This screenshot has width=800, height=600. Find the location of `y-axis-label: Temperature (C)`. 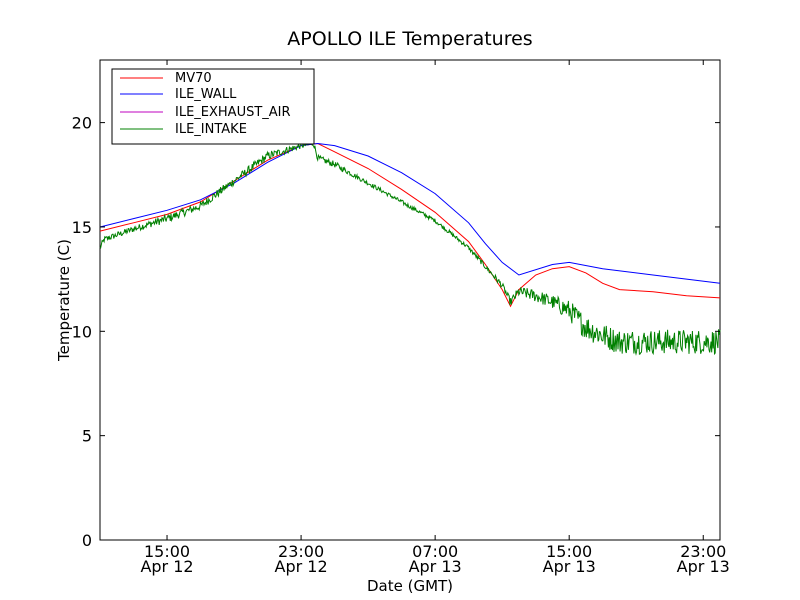

y-axis-label: Temperature (C) is located at coordinates (64, 300).